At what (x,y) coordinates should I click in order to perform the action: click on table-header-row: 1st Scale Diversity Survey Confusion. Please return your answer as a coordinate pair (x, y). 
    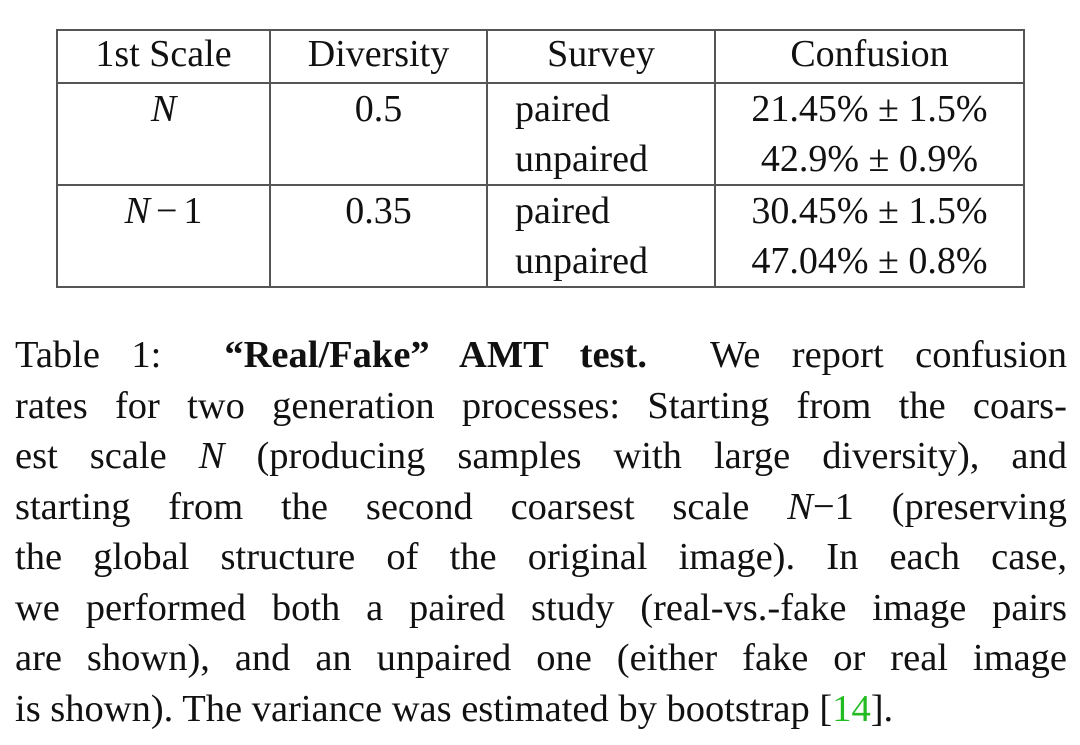
    Looking at the image, I should click on (540, 56).